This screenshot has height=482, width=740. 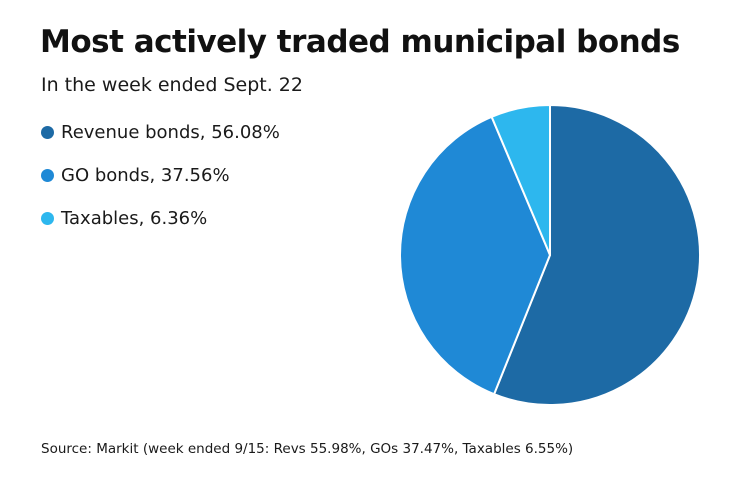 I want to click on legend-label-go-bonds: GO bonds, 37.56%, so click(x=145, y=175).